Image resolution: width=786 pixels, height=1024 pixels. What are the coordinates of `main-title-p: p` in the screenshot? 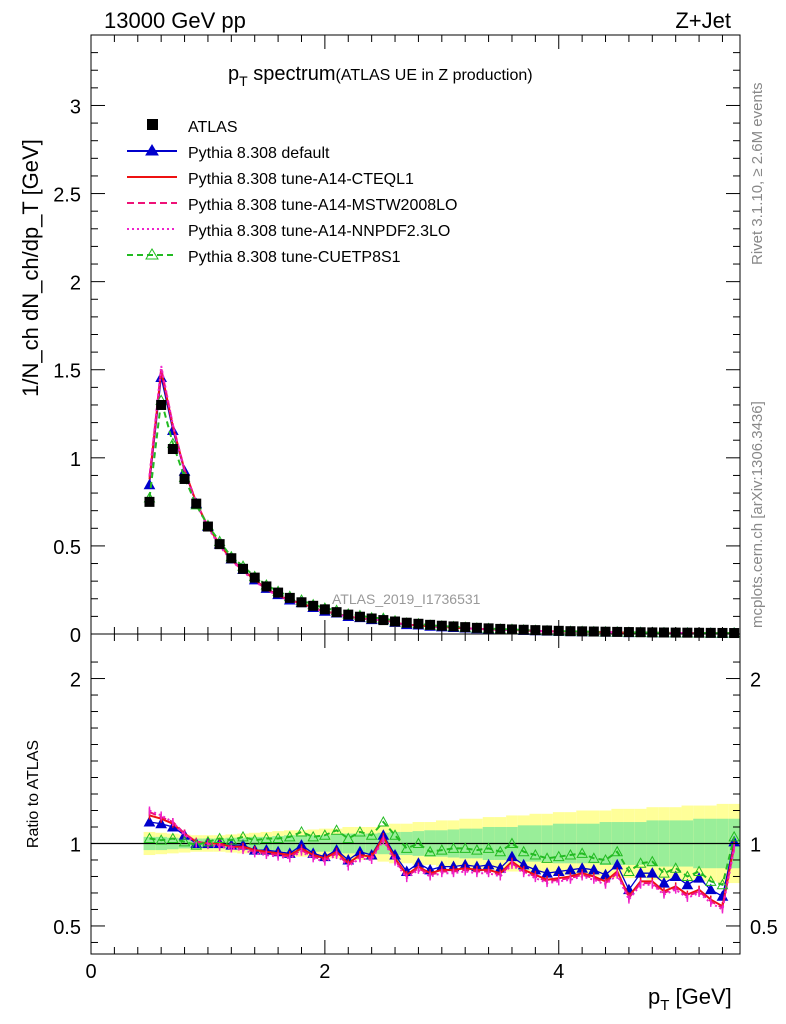 It's located at (233, 74).